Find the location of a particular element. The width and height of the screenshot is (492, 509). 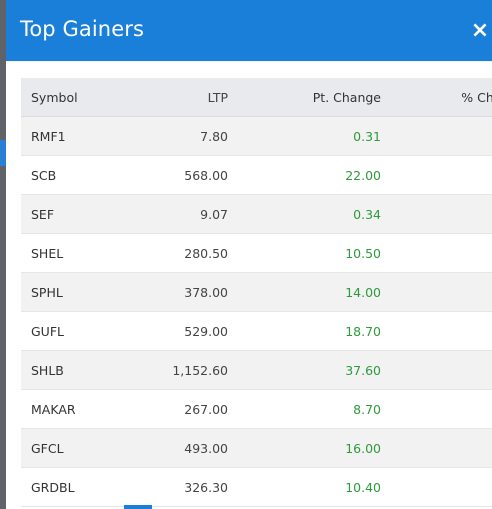

symbol-cell: GRDBL is located at coordinates (68, 487).